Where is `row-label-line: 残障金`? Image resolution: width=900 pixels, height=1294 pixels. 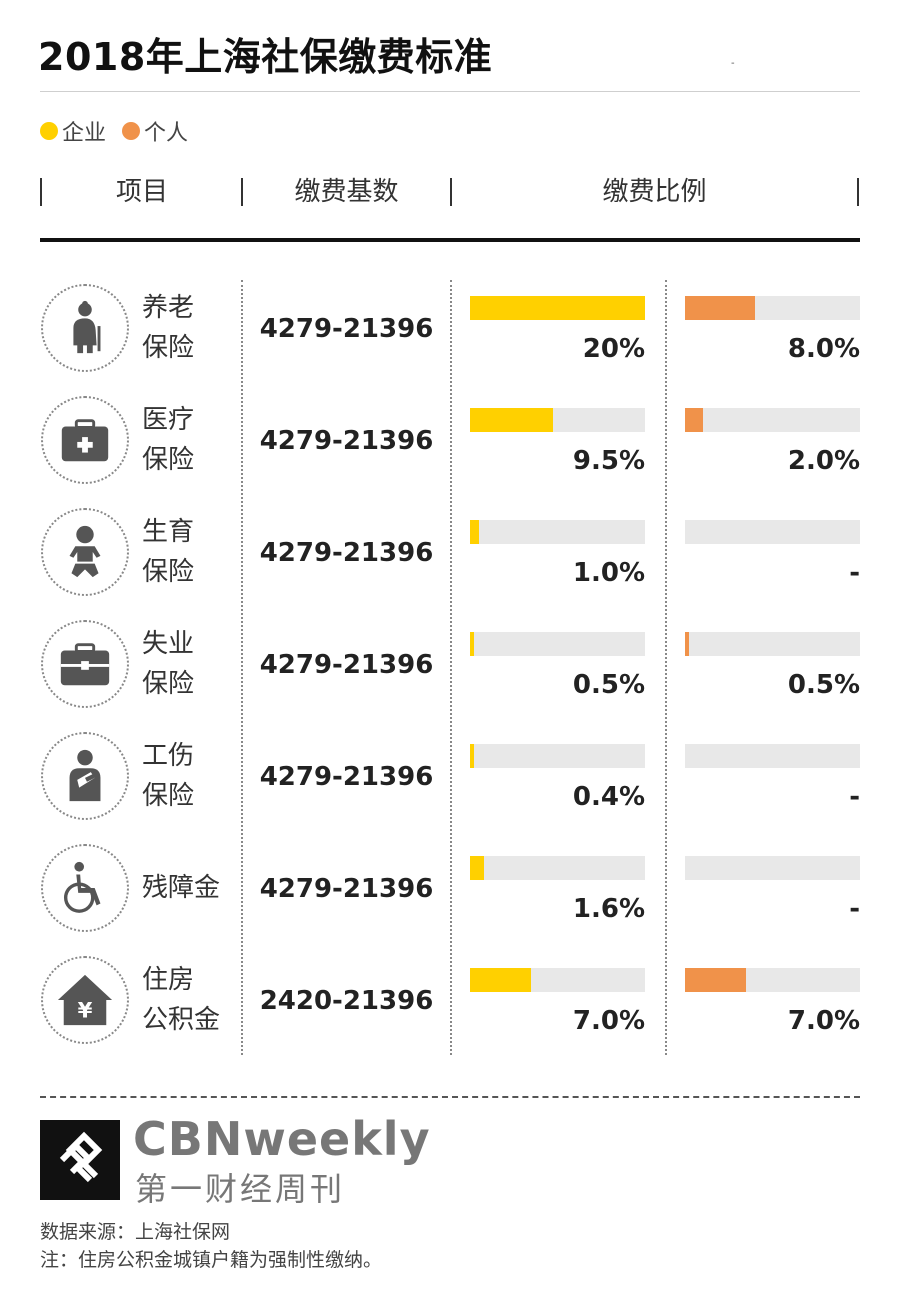
row-label-line: 残障金 is located at coordinates (181, 888).